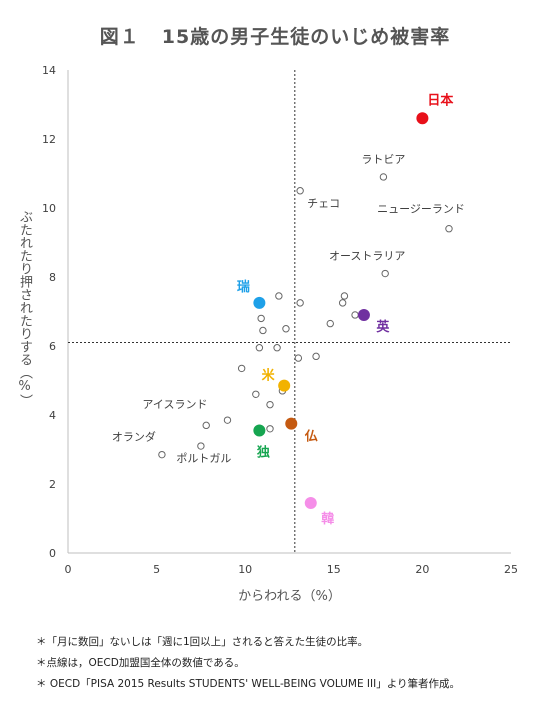 This screenshot has height=714, width=550. Describe the element at coordinates (203, 458) in the screenshot. I see `point-label: ポルトガル` at that location.